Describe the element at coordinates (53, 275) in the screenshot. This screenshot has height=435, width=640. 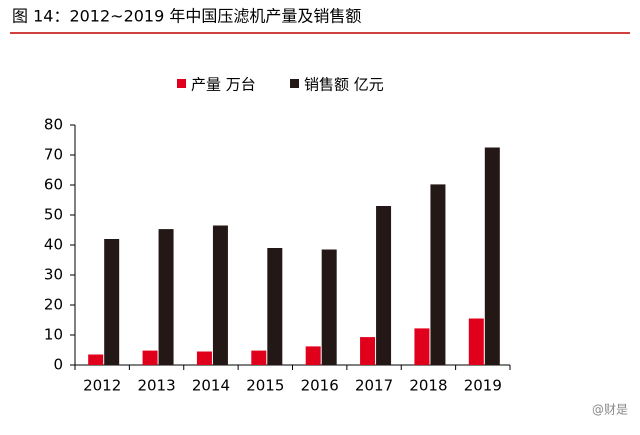
I see `y-tick-label: 30` at that location.